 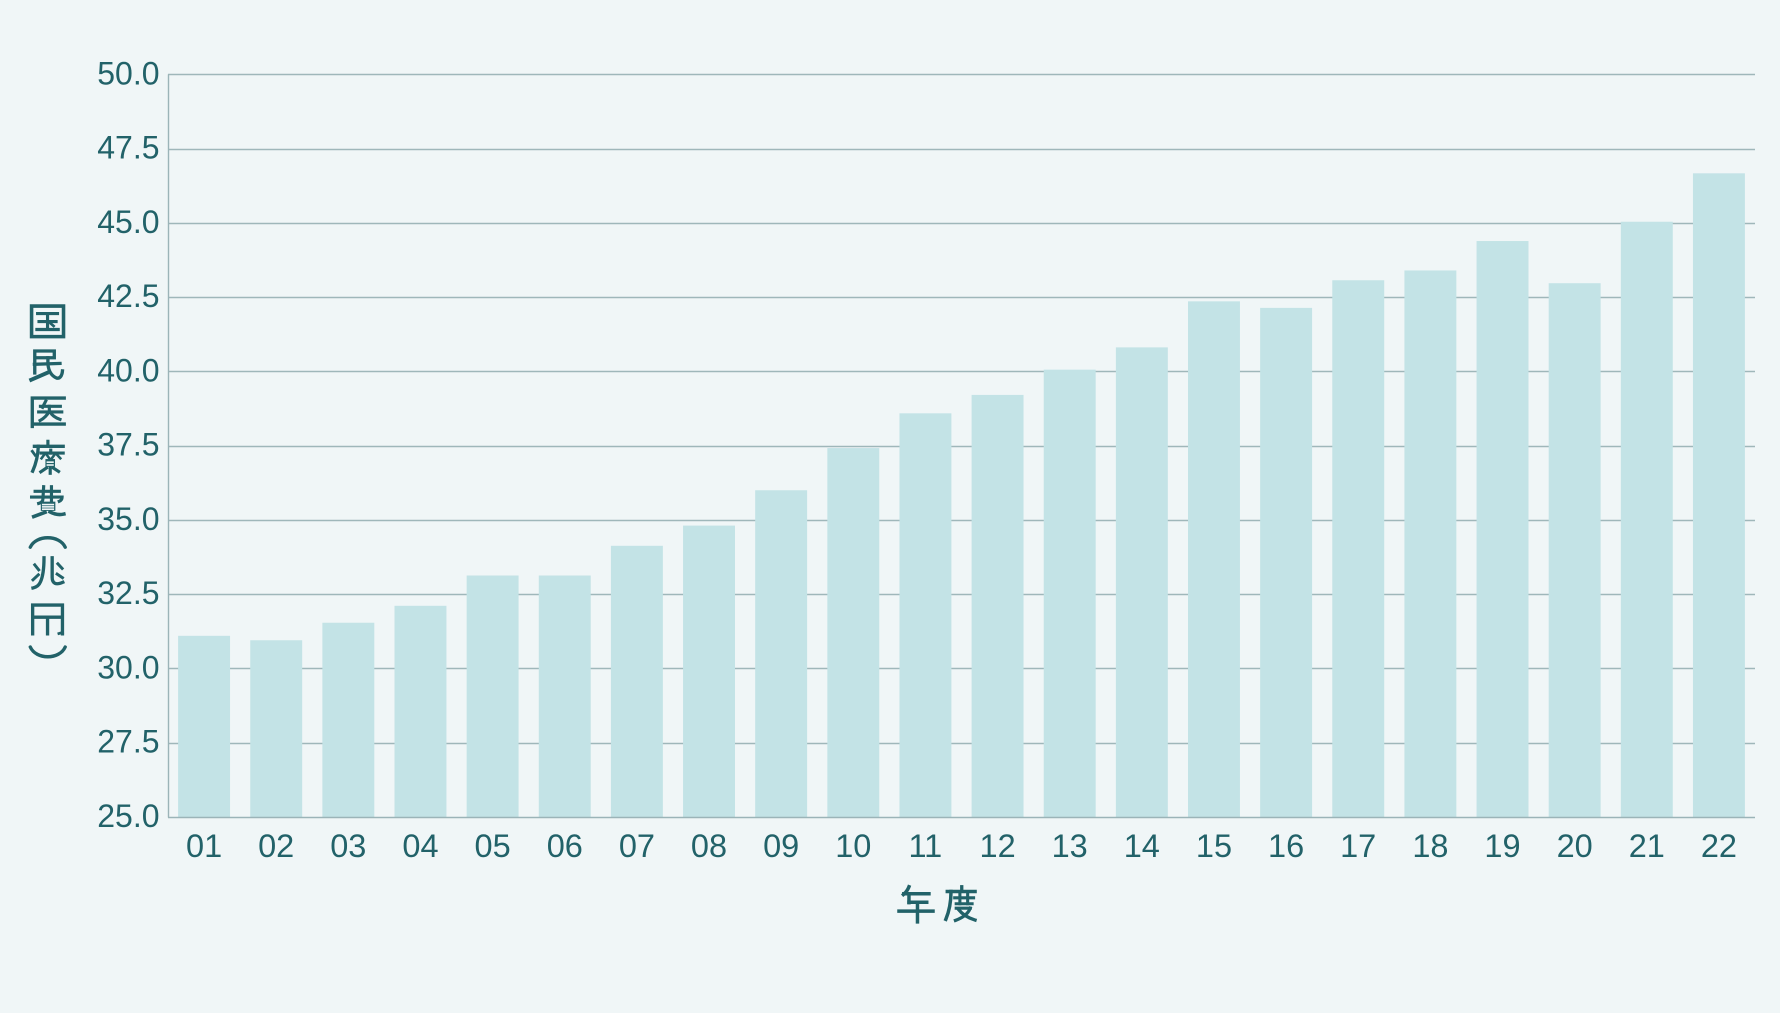 What do you see at coordinates (1286, 846) in the screenshot?
I see `svg-text: 16` at bounding box center [1286, 846].